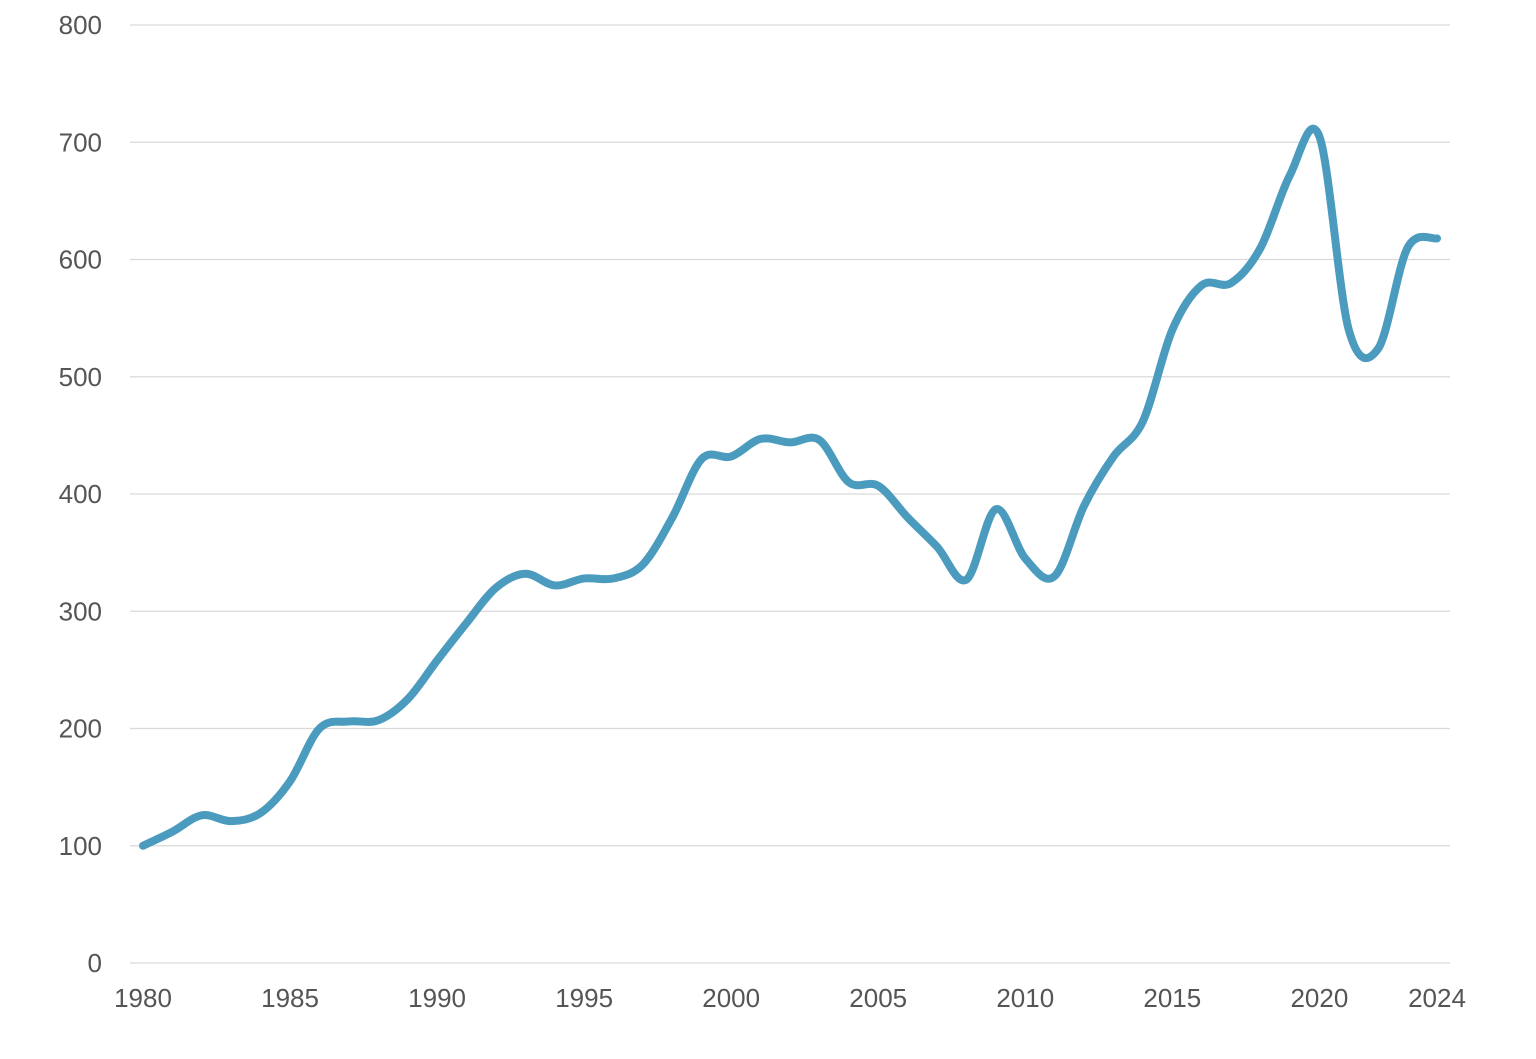  I want to click on y-tick-label: 0, so click(95, 963).